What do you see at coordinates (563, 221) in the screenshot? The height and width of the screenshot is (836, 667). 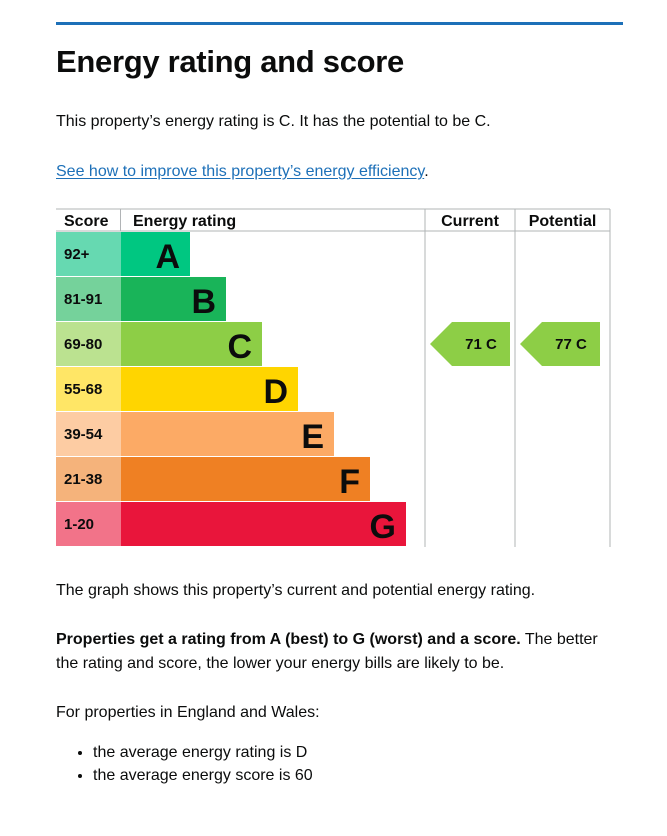 I see `header-potential: Potential` at bounding box center [563, 221].